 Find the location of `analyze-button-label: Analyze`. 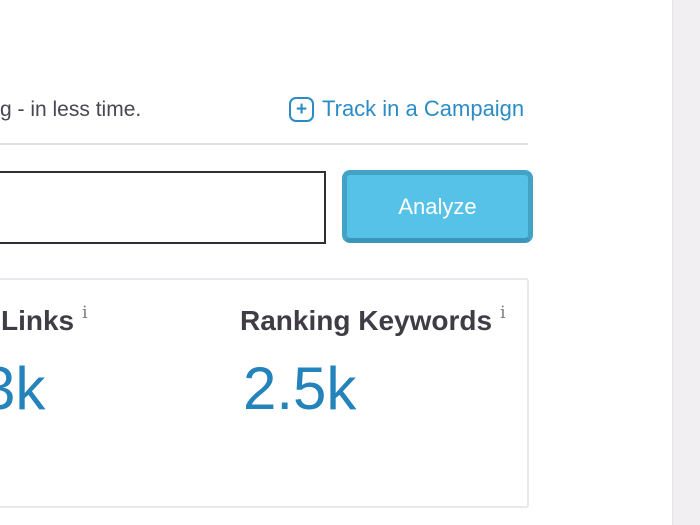

analyze-button-label: Analyze is located at coordinates (437, 206).